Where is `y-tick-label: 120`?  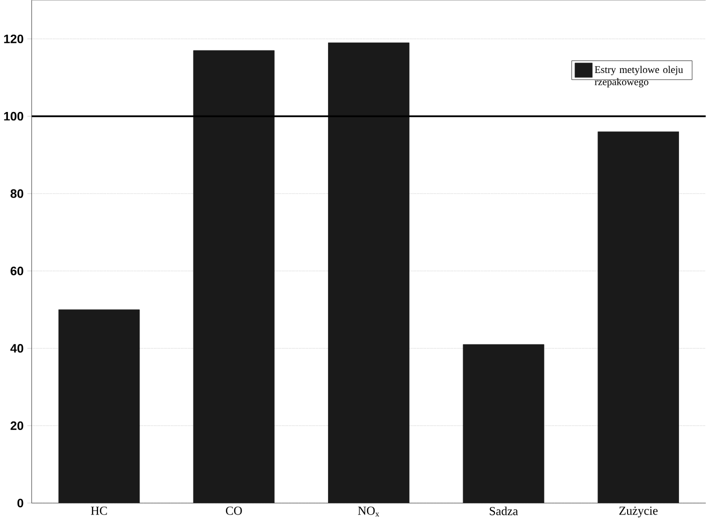
y-tick-label: 120 is located at coordinates (14, 39).